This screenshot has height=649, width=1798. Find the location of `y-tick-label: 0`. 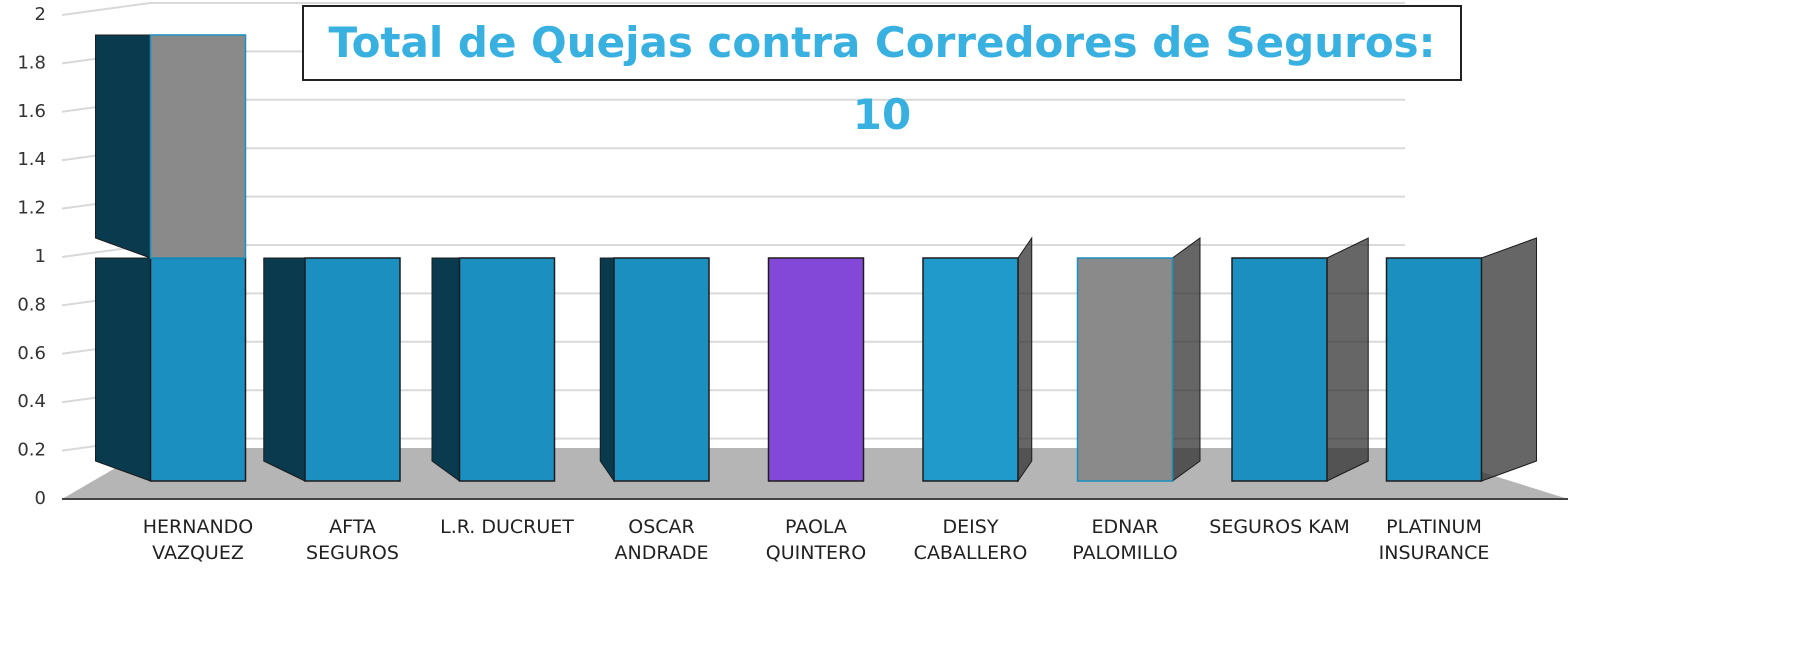

y-tick-label: 0 is located at coordinates (40, 498).